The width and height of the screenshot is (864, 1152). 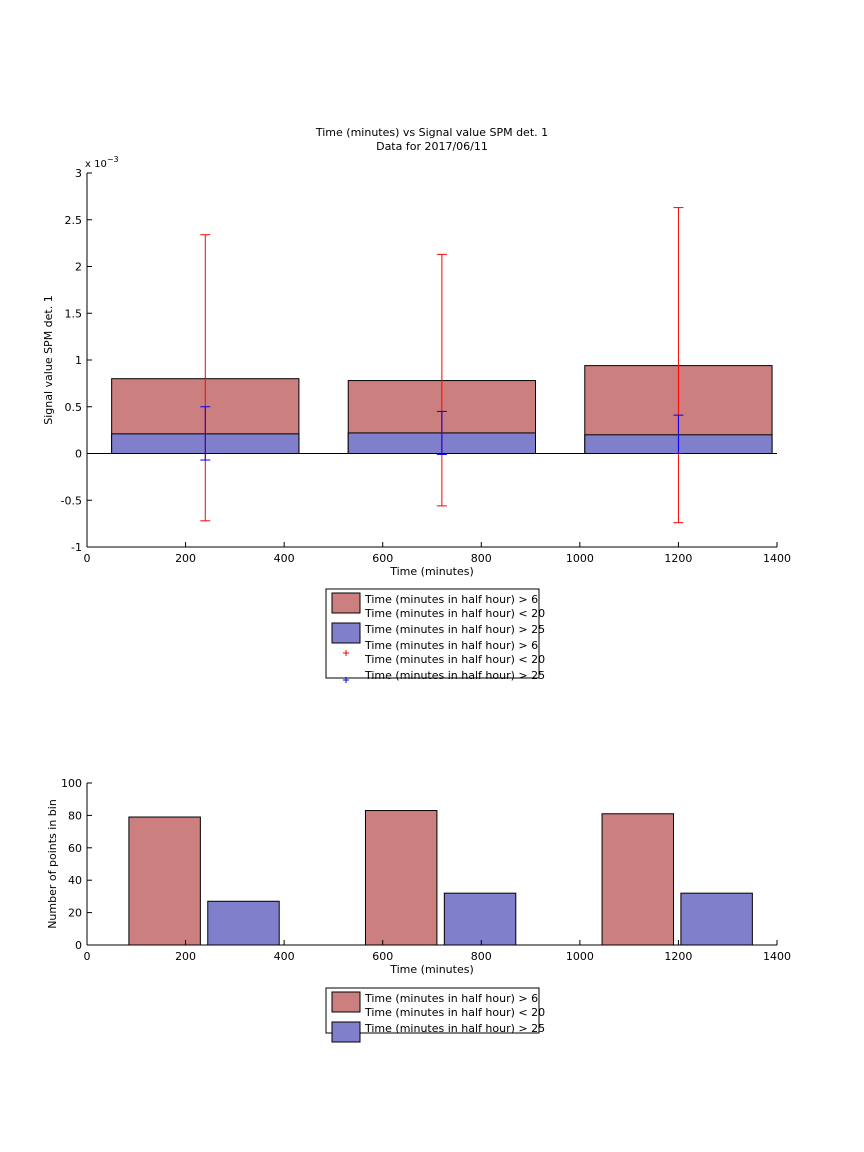 What do you see at coordinates (76, 547) in the screenshot?
I see `y-tick-label: -1` at bounding box center [76, 547].